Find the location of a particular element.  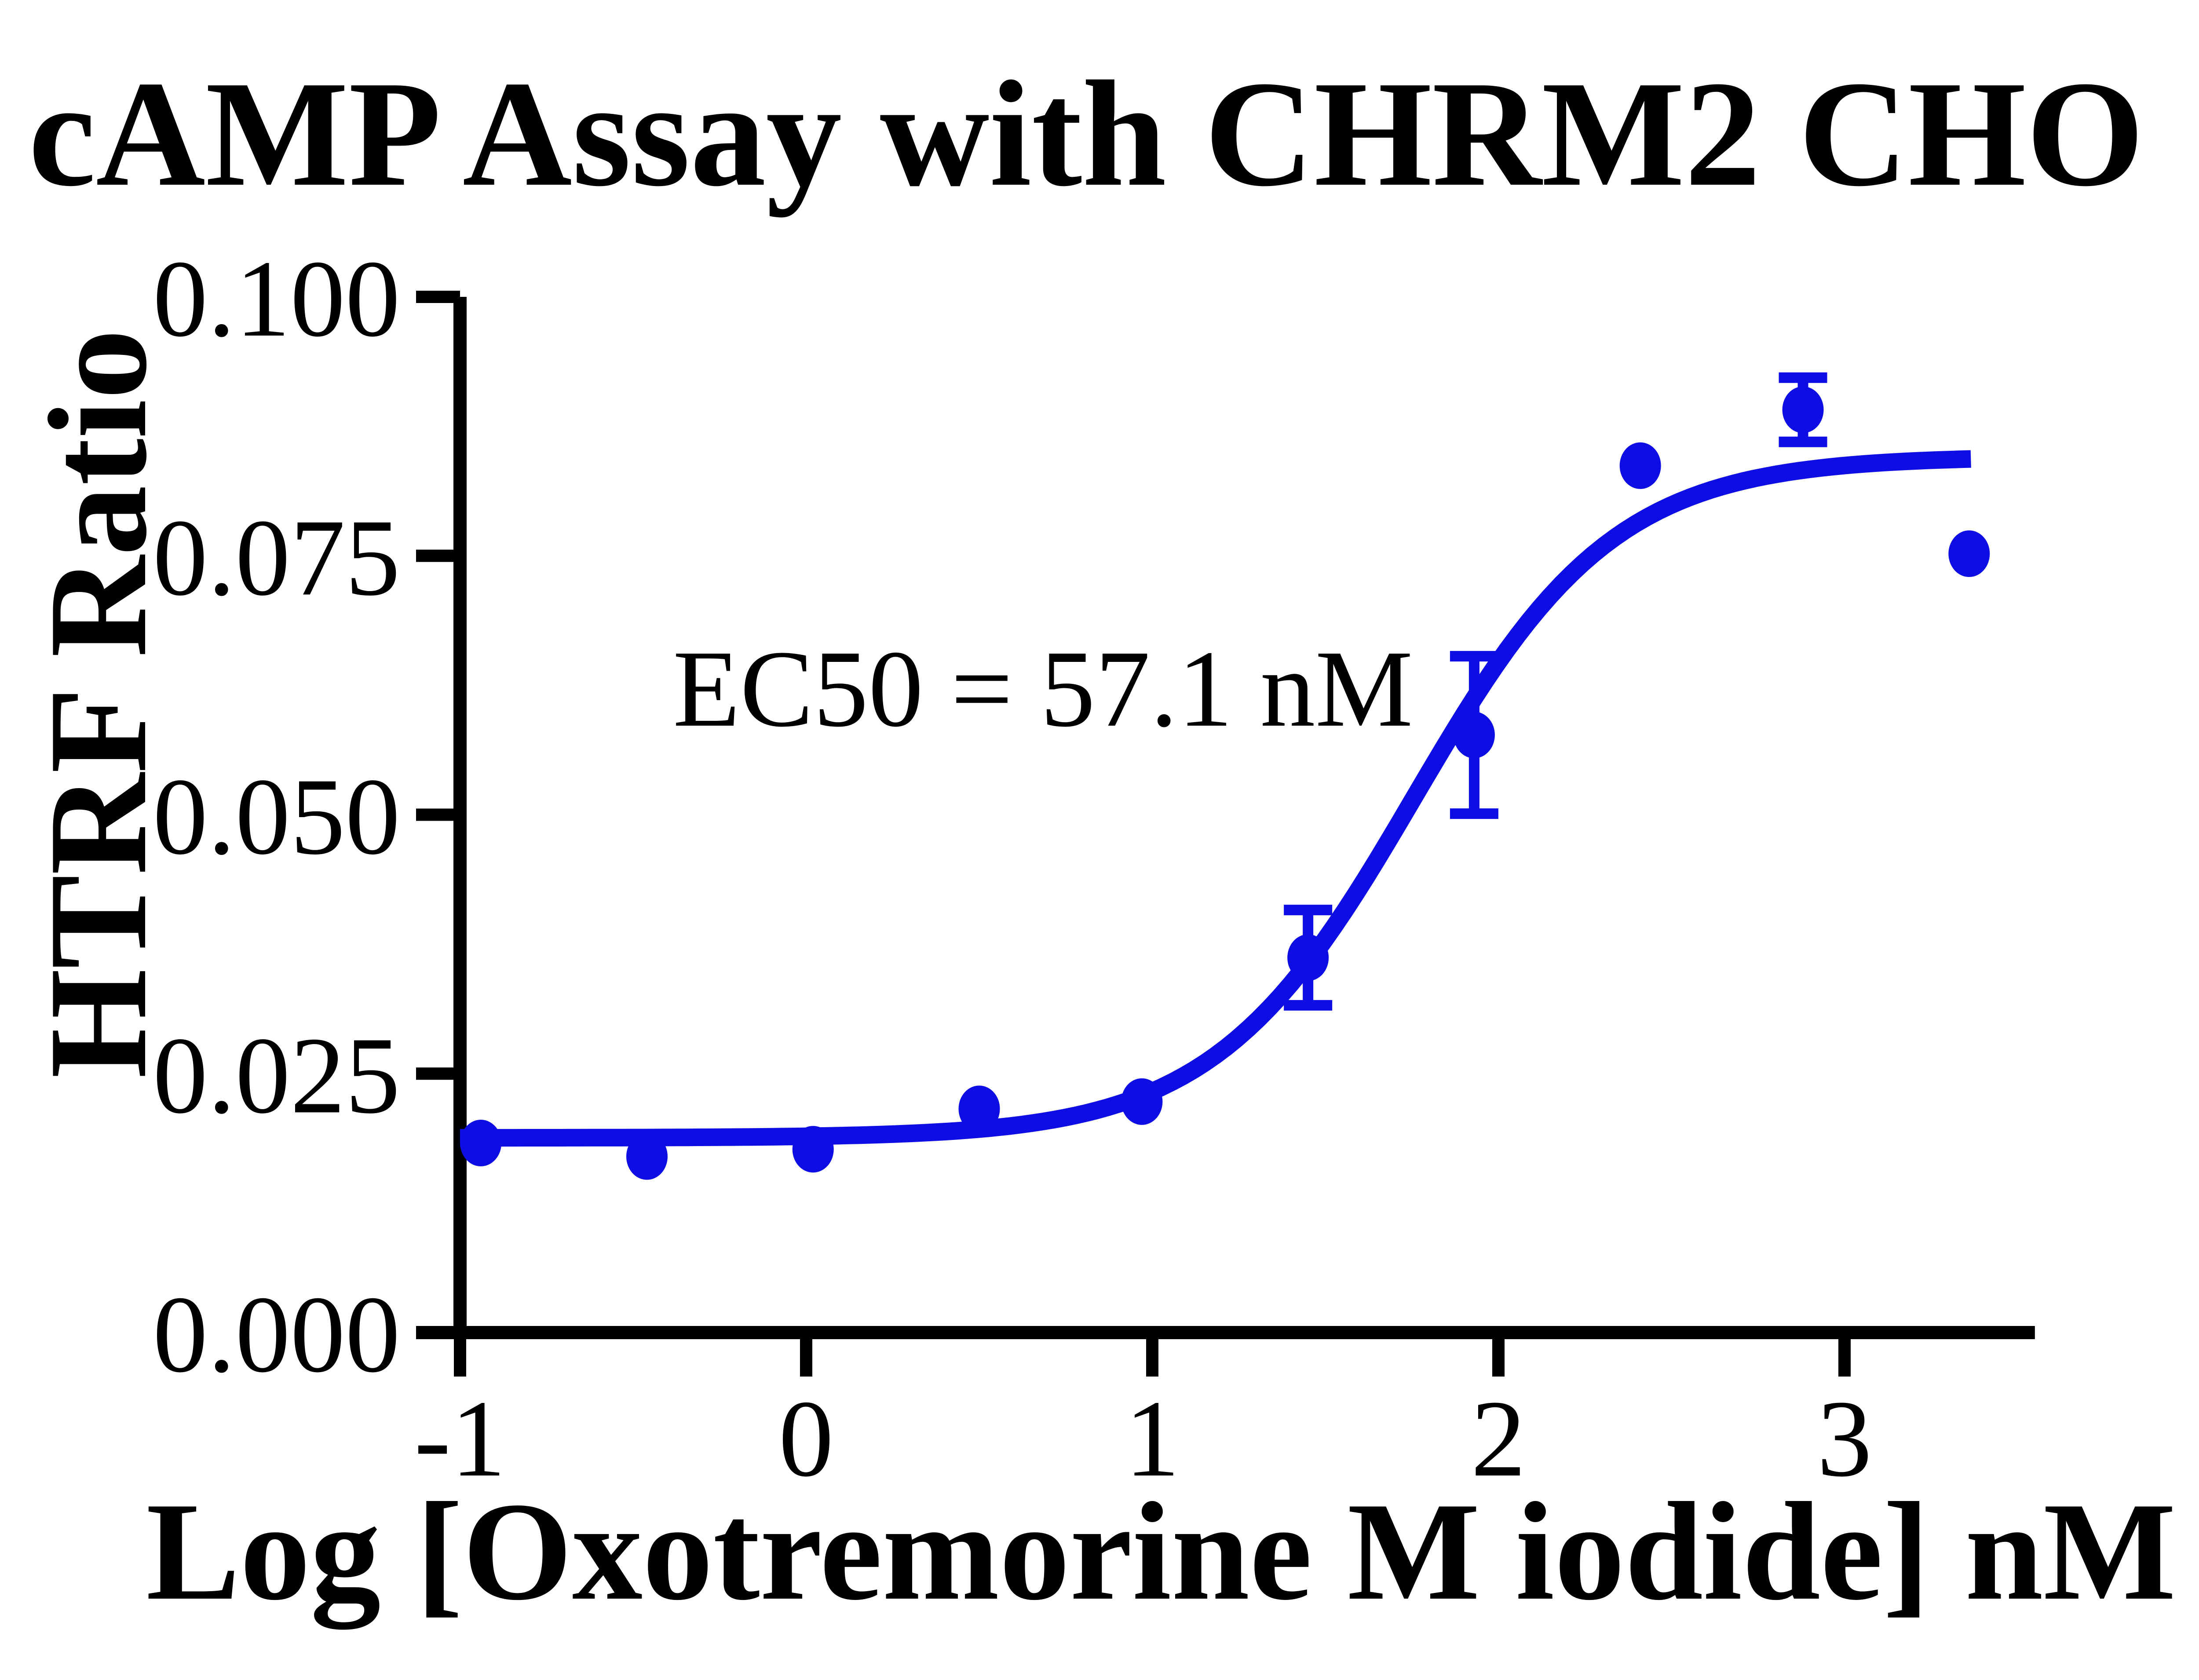

y-tick-label: 0.100 is located at coordinates (277, 299).